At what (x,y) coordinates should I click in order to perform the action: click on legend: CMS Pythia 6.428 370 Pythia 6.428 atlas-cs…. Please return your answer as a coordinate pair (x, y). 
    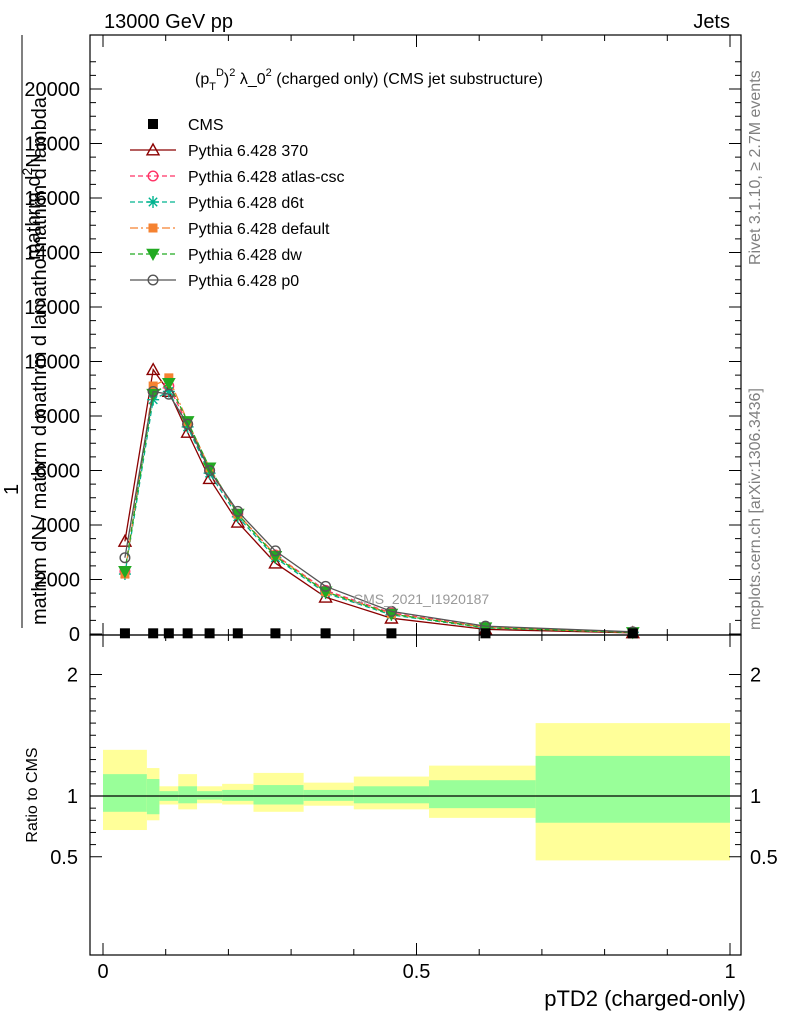
    Looking at the image, I should click on (237, 203).